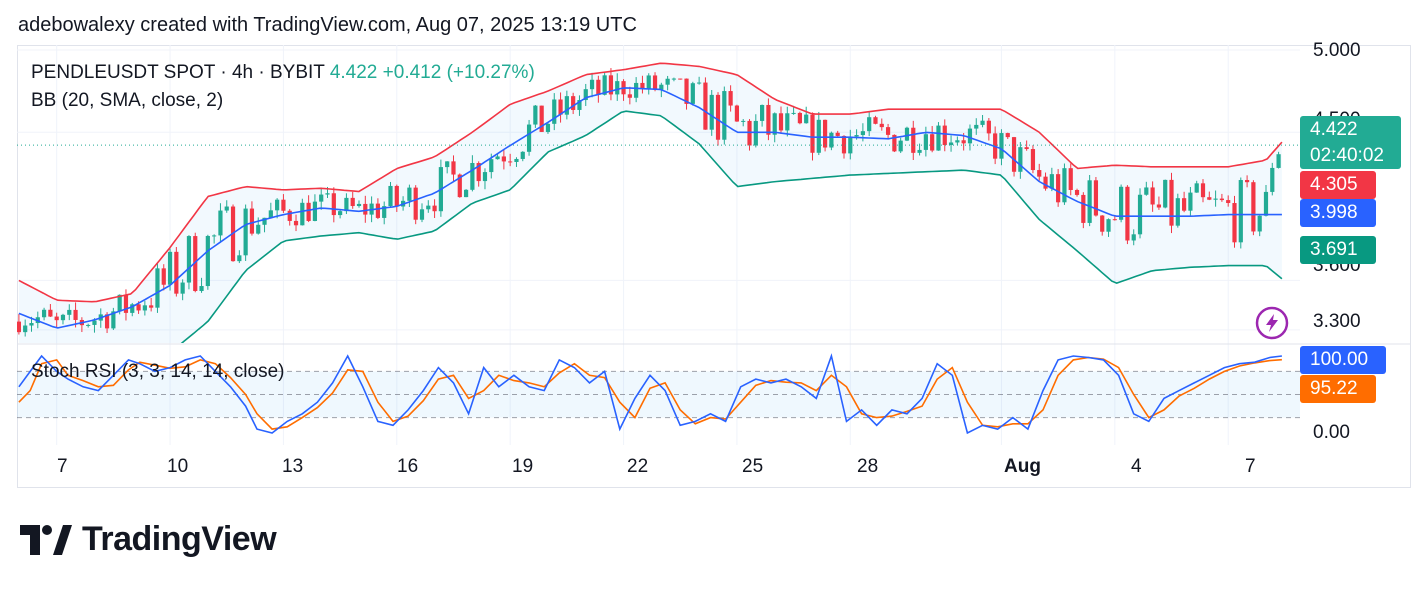  What do you see at coordinates (127, 100) in the screenshot?
I see `bb-legend: BB (20, SMA, close, 2)` at bounding box center [127, 100].